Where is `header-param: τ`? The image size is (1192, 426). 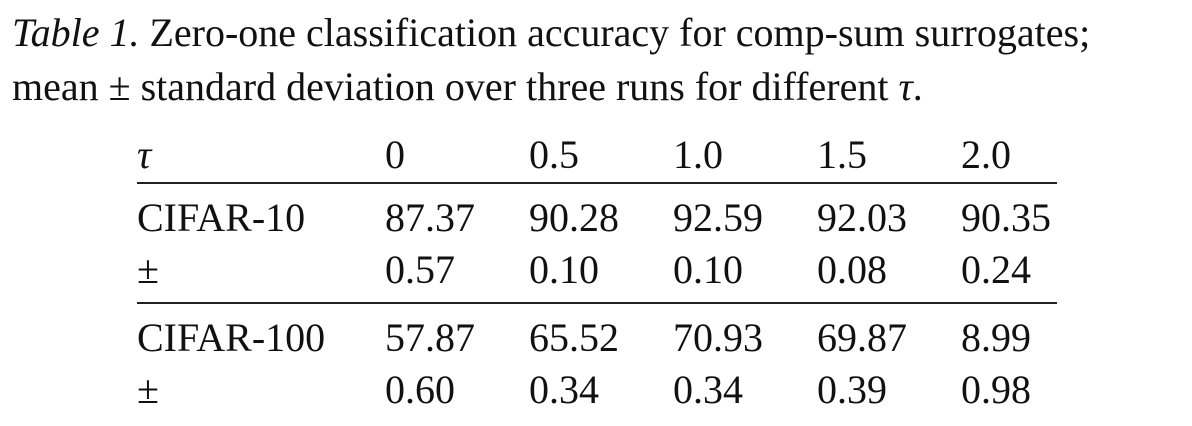
header-param: τ is located at coordinates (144, 154).